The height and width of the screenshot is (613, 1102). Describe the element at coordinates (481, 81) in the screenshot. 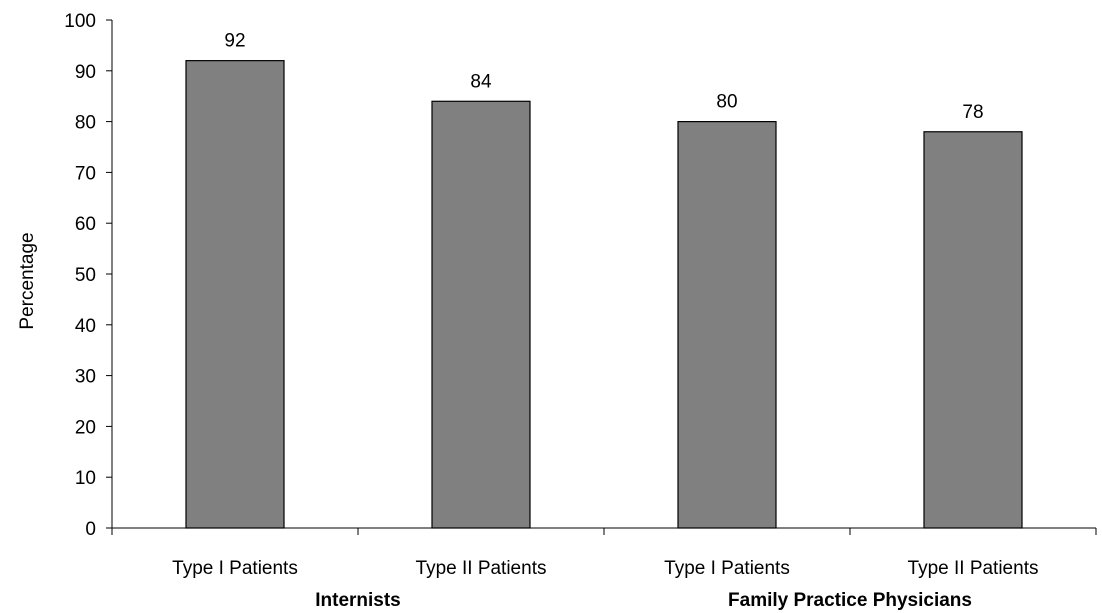

I see `bar-value-label: 84` at that location.